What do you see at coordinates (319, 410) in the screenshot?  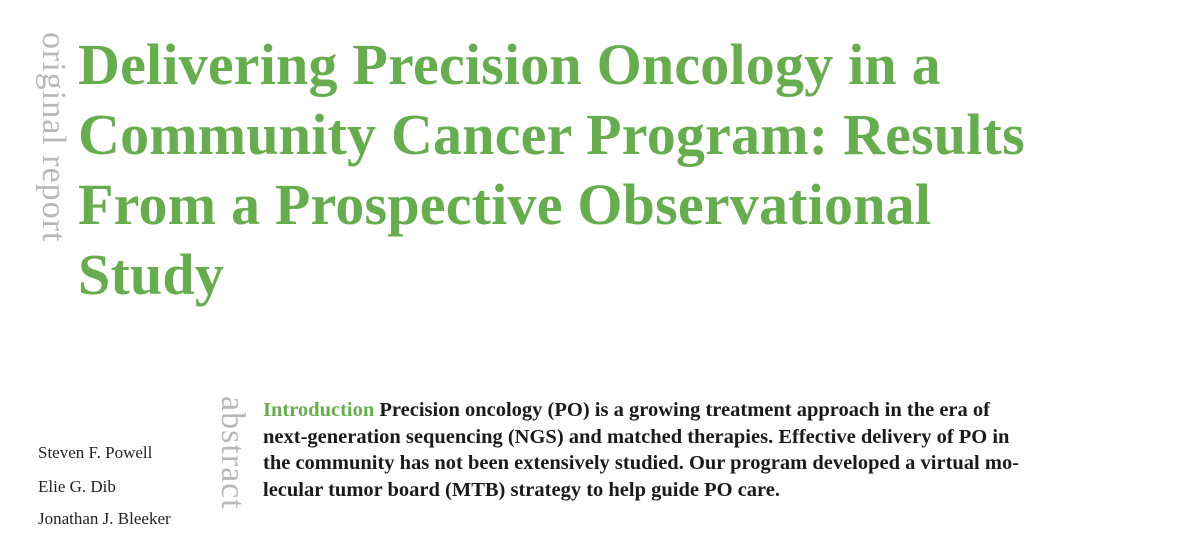 I see `abstract-heading: Introduction` at bounding box center [319, 410].